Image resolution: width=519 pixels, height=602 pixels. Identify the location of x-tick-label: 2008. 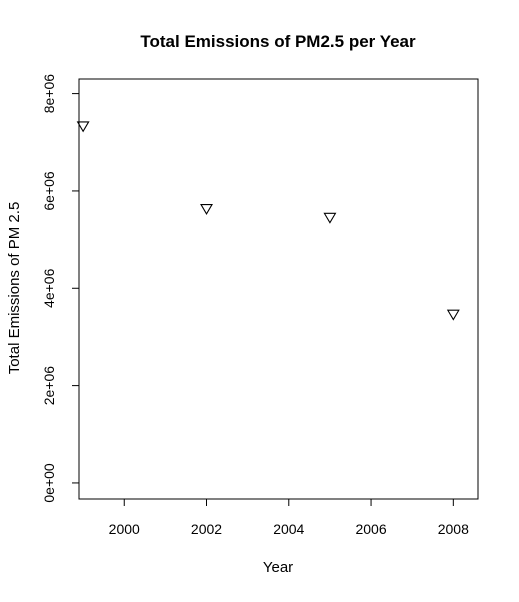
(453, 529).